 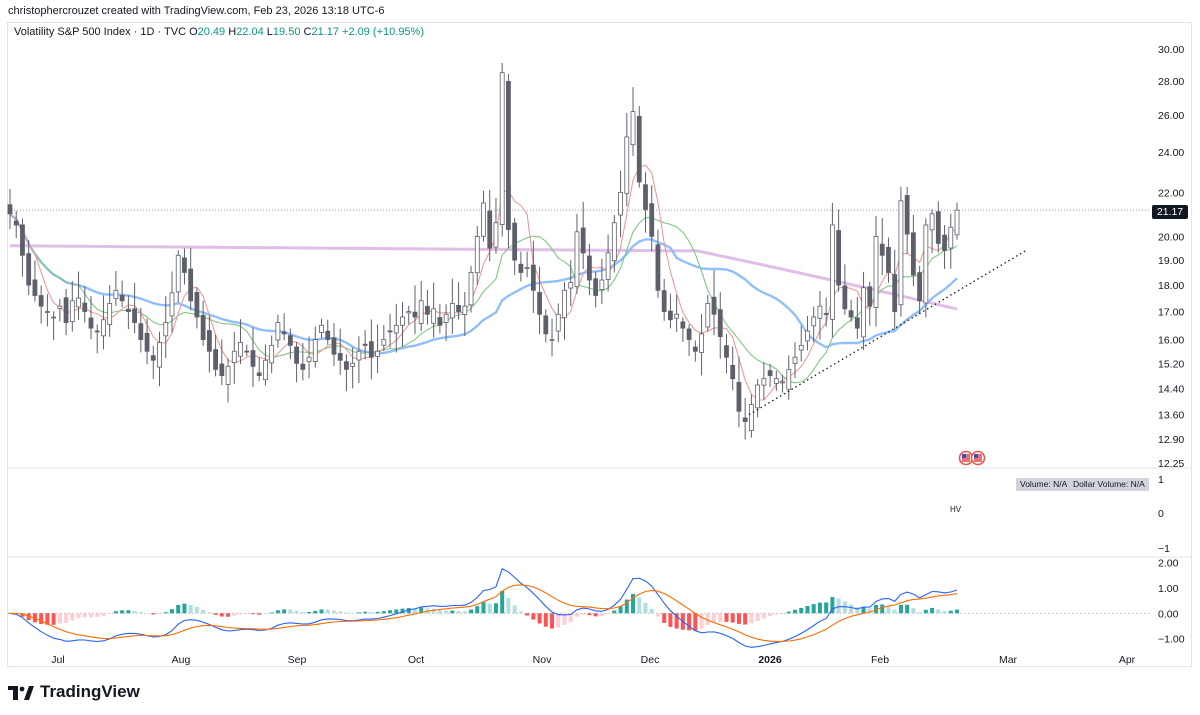 What do you see at coordinates (1171, 261) in the screenshot?
I see `price-tick-label: 19.00` at bounding box center [1171, 261].